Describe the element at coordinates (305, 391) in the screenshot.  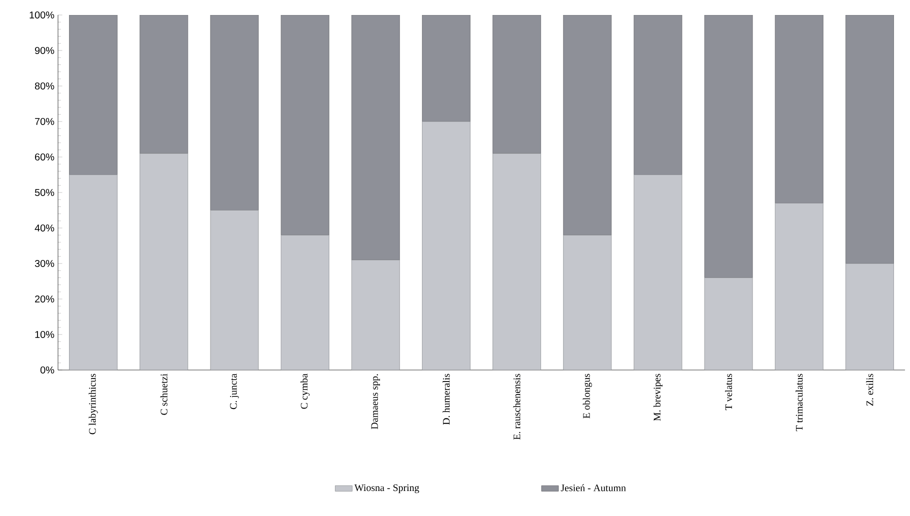
I see `x-tick-label: C cymba` at that location.